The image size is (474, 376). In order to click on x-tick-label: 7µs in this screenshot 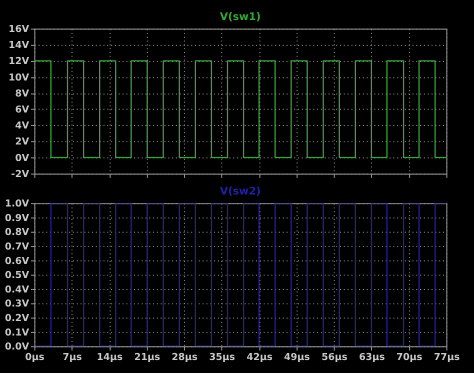, I will do `click(72, 358)`.